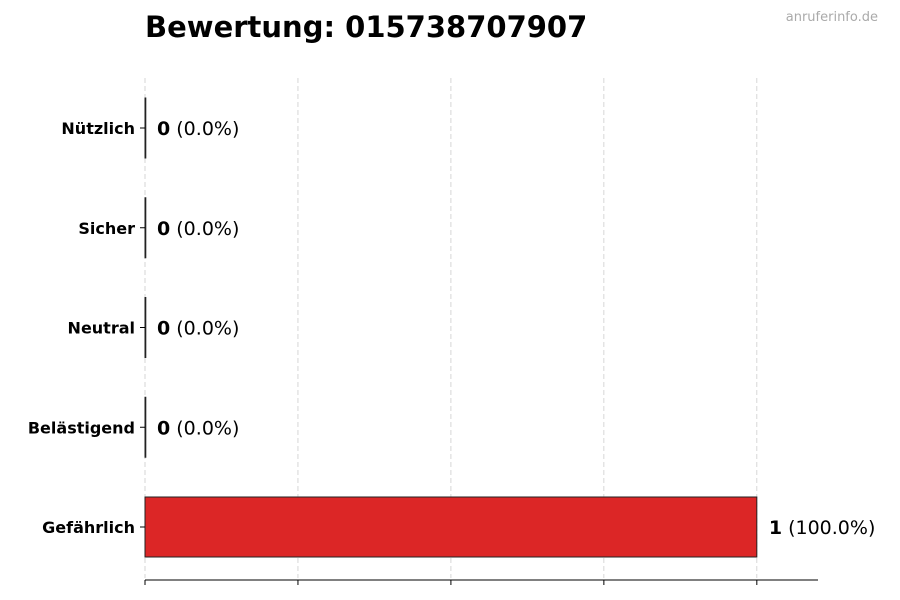 The height and width of the screenshot is (600, 900). I want to click on data-label: 1 (100.0%), so click(822, 528).